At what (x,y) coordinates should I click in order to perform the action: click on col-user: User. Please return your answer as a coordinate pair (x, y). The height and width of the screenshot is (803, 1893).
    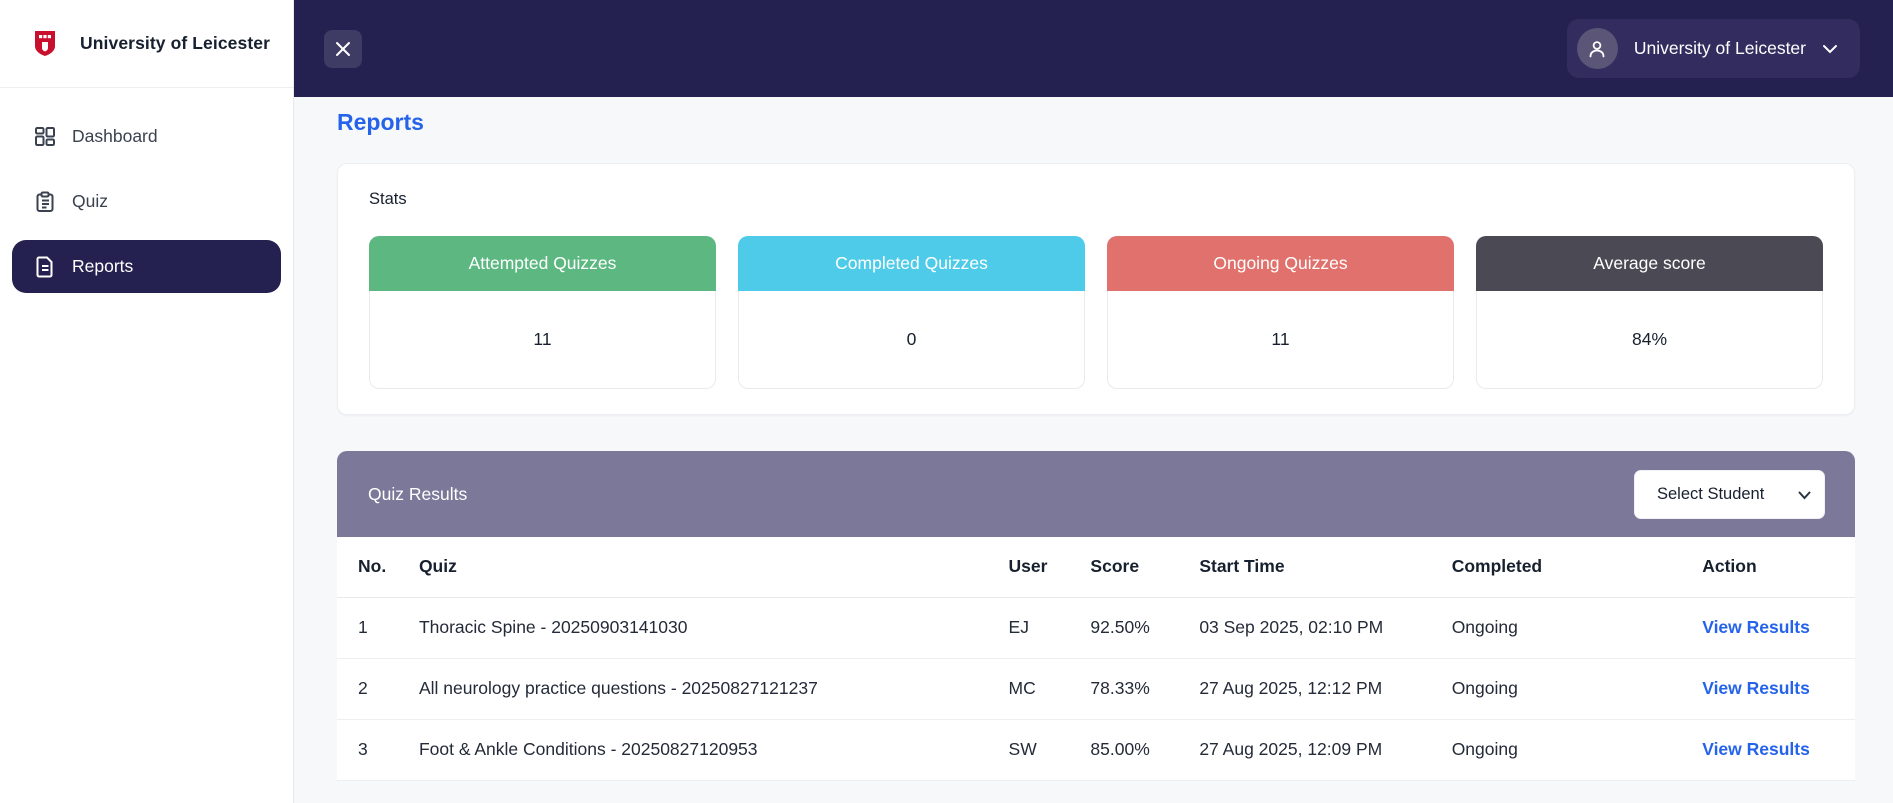
    Looking at the image, I should click on (1041, 567).